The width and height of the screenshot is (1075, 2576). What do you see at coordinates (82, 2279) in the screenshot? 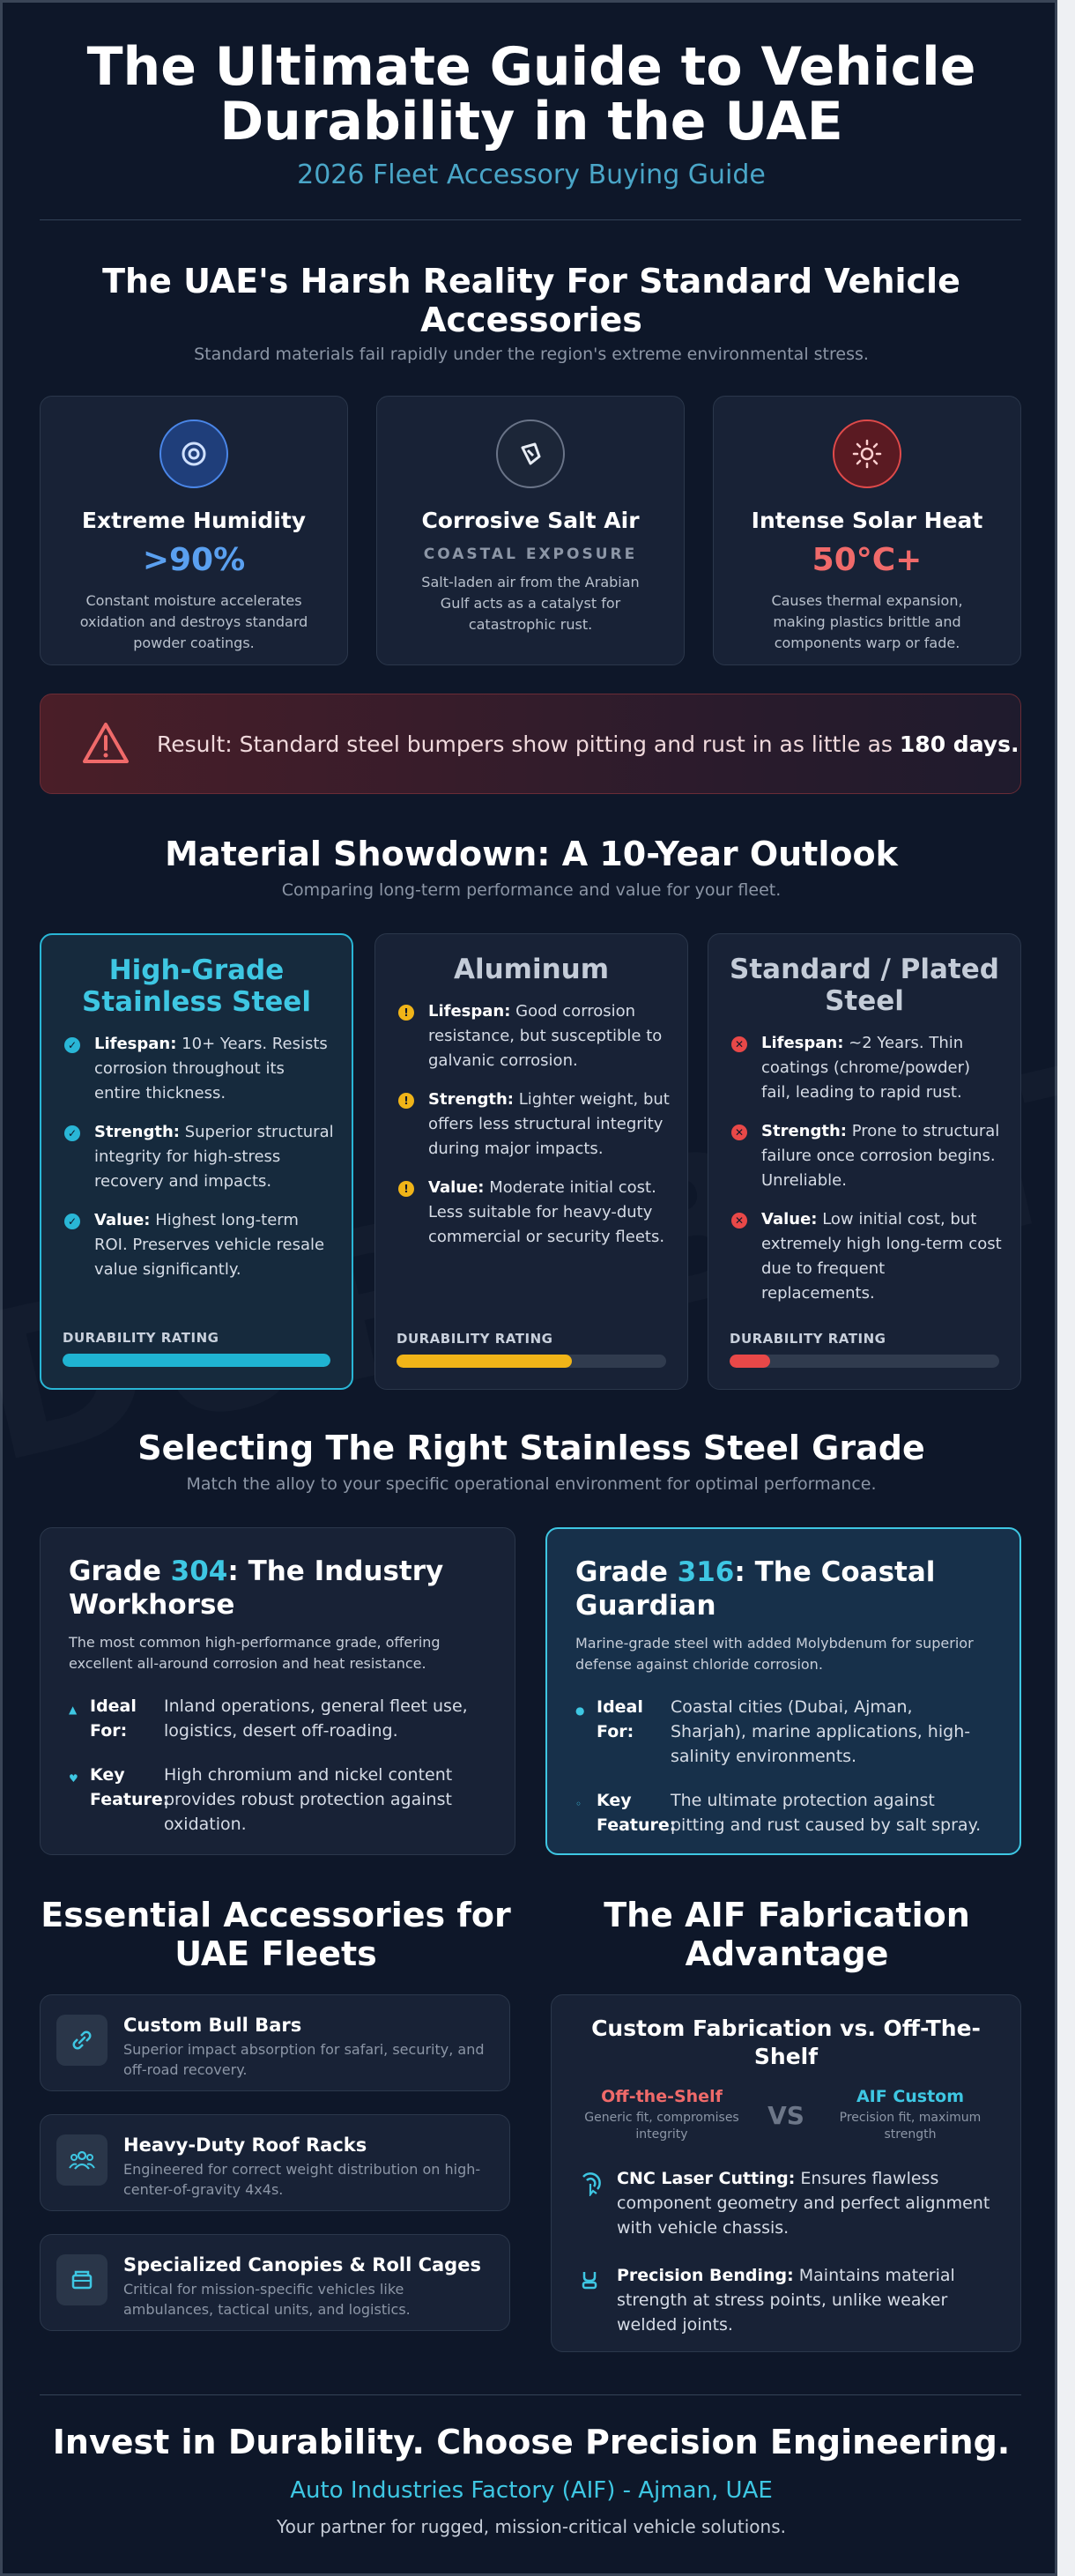
I see `box-icon` at bounding box center [82, 2279].